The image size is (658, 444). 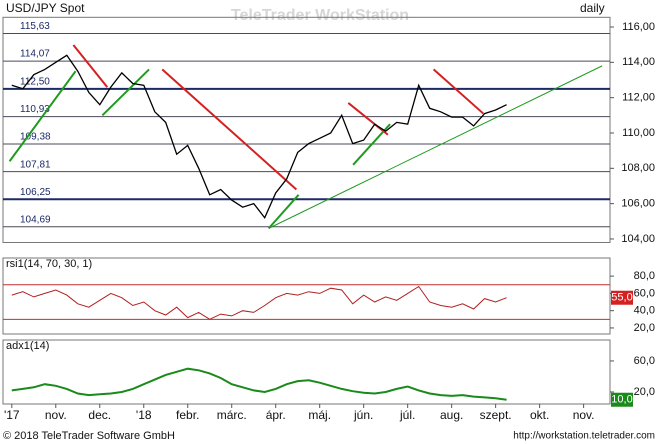 I want to click on x-tick-label: aug., so click(x=451, y=415).